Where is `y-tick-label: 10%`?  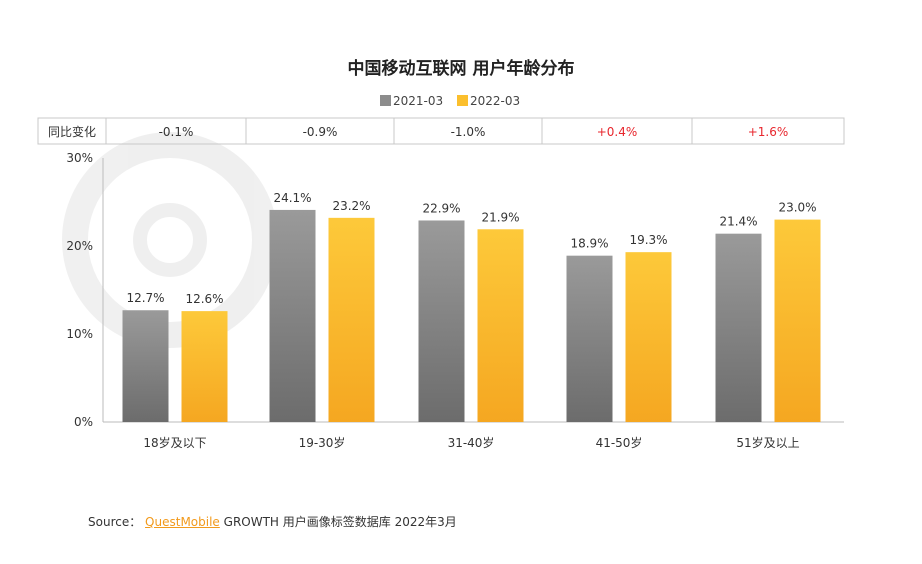
y-tick-label: 10% is located at coordinates (79, 334).